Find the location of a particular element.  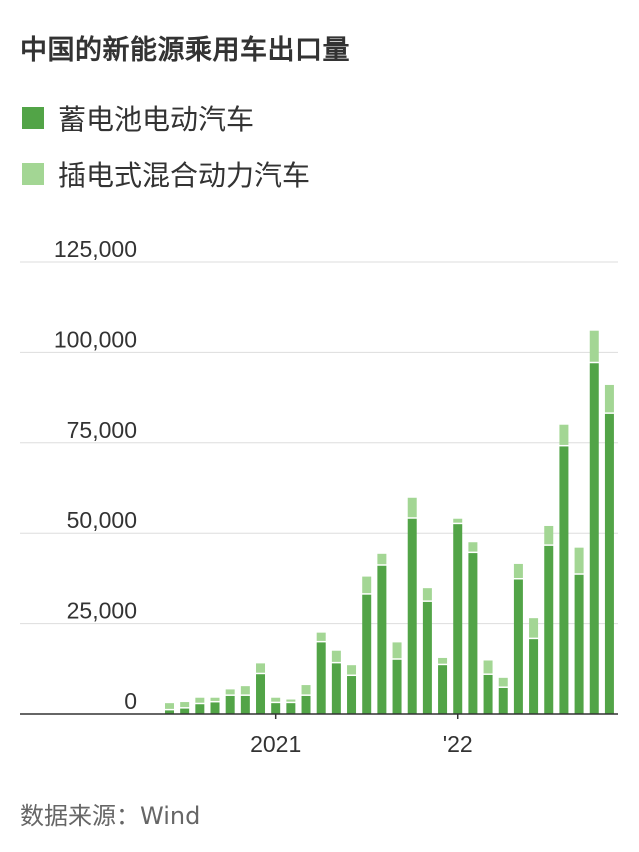

y-tick-label: 50,000 is located at coordinates (102, 520).